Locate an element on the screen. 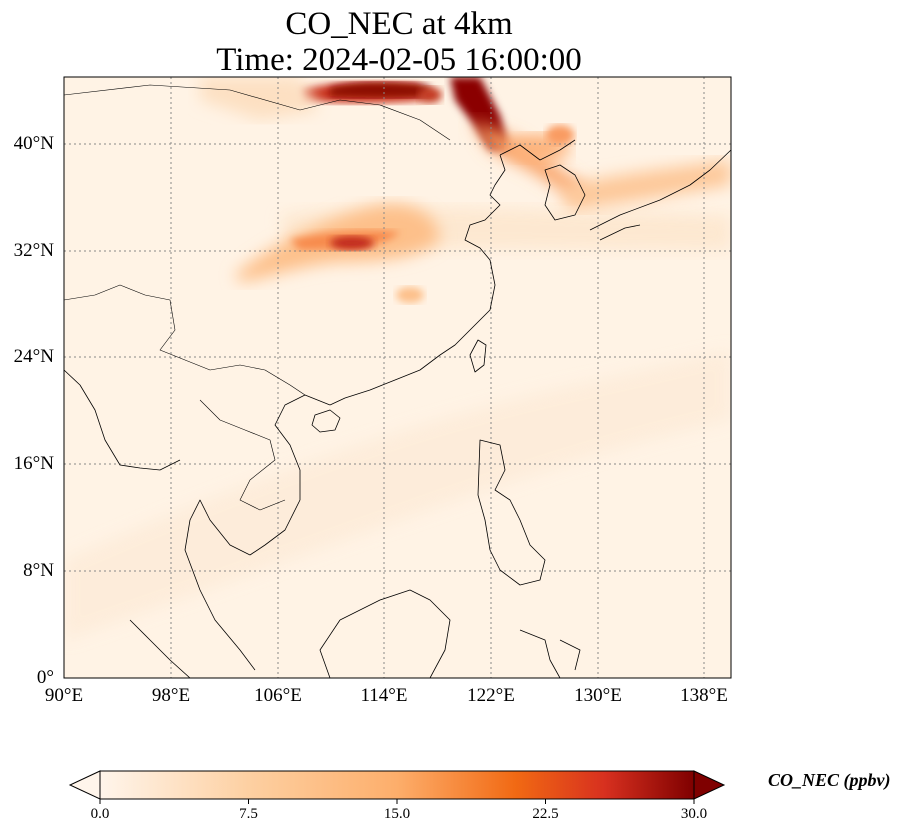 The width and height of the screenshot is (920, 836). y-tick-label: 40°N is located at coordinates (33, 143).